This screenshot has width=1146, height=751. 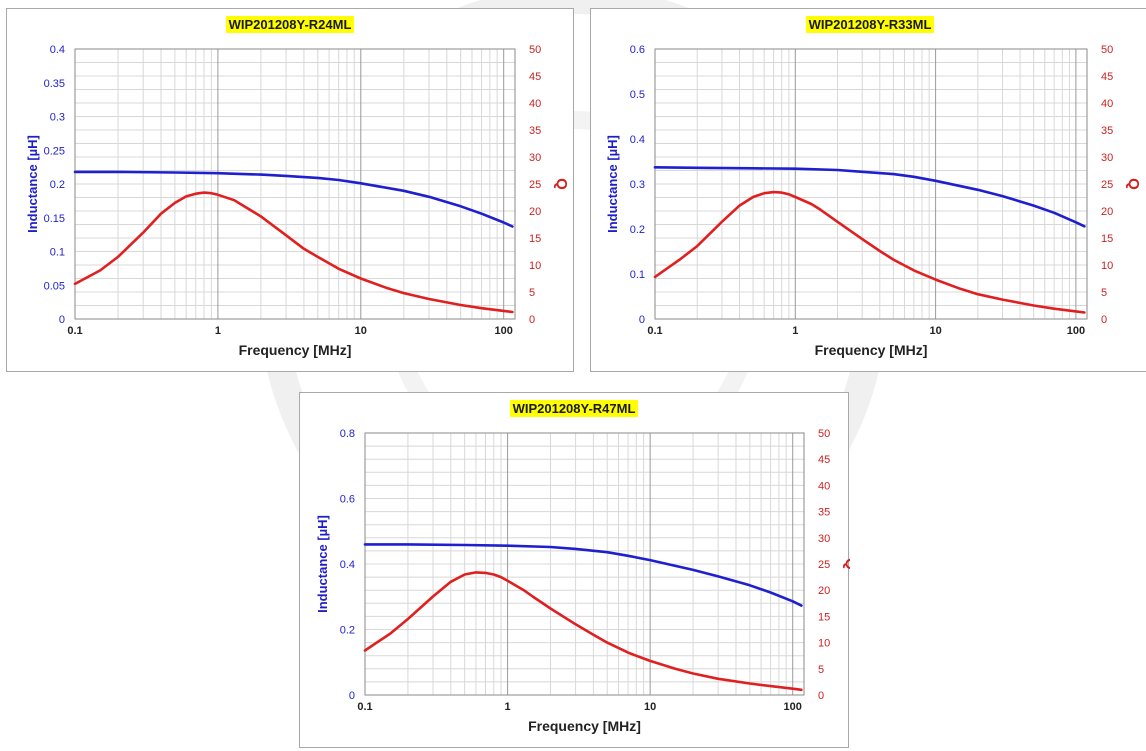 What do you see at coordinates (54, 286) in the screenshot?
I see `y-tick-label: 0.05` at bounding box center [54, 286].